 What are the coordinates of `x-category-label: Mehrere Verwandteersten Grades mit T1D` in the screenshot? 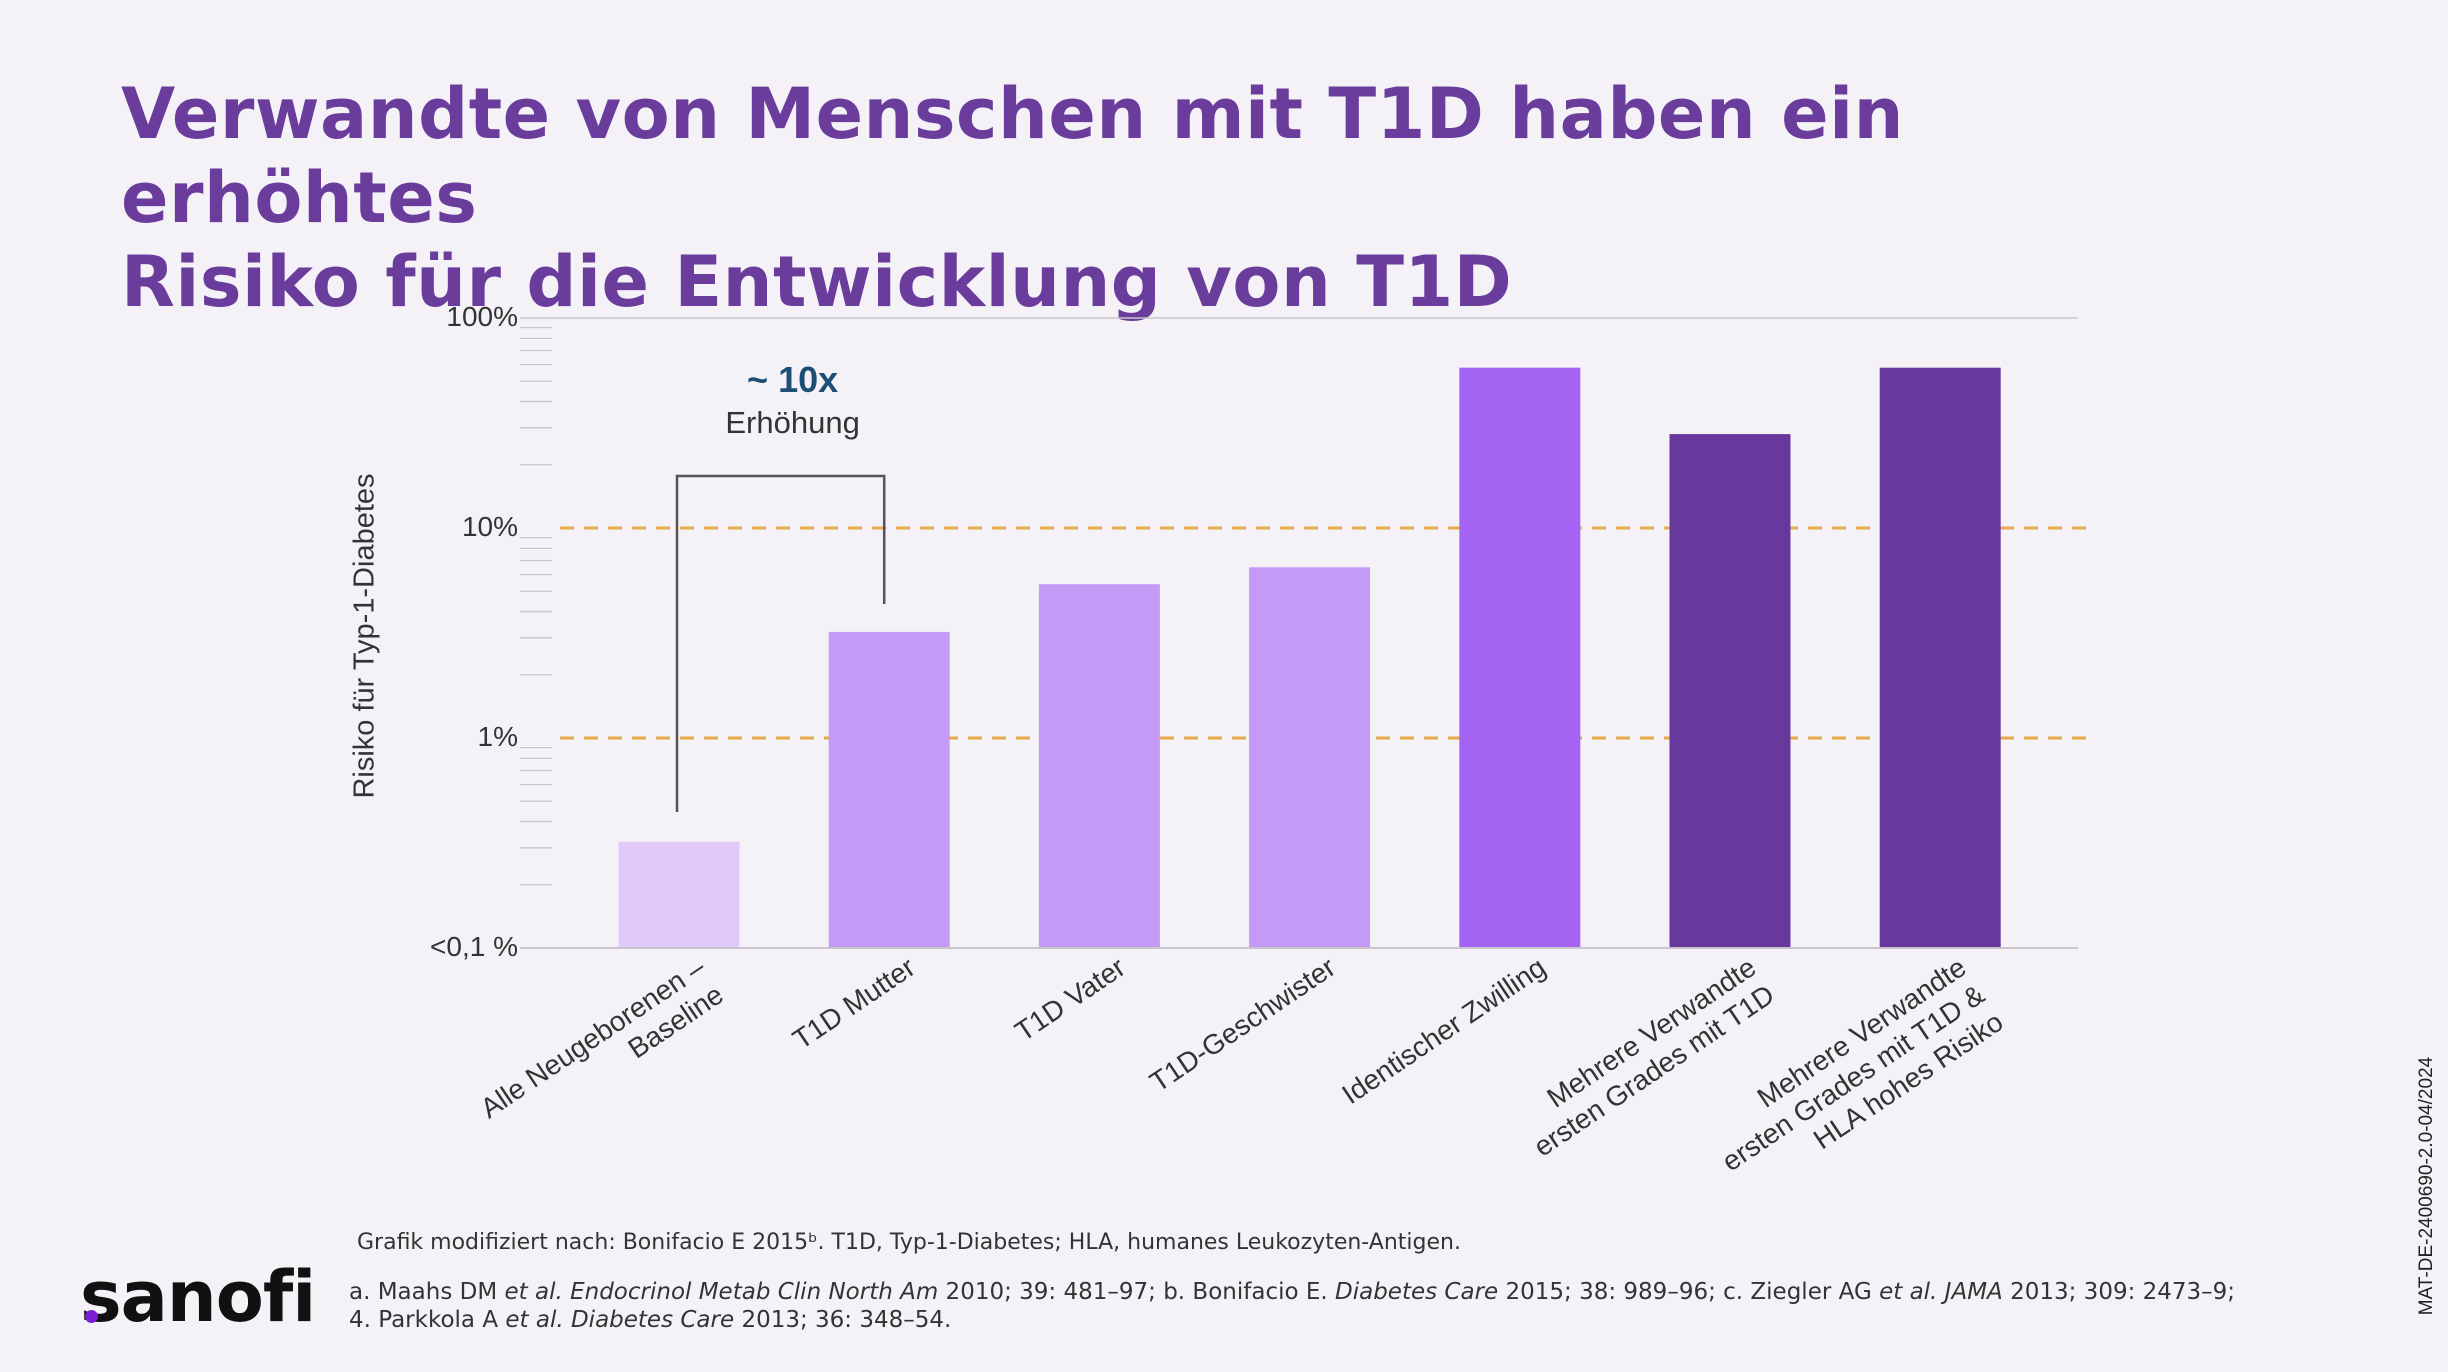 It's located at (1645, 1056).